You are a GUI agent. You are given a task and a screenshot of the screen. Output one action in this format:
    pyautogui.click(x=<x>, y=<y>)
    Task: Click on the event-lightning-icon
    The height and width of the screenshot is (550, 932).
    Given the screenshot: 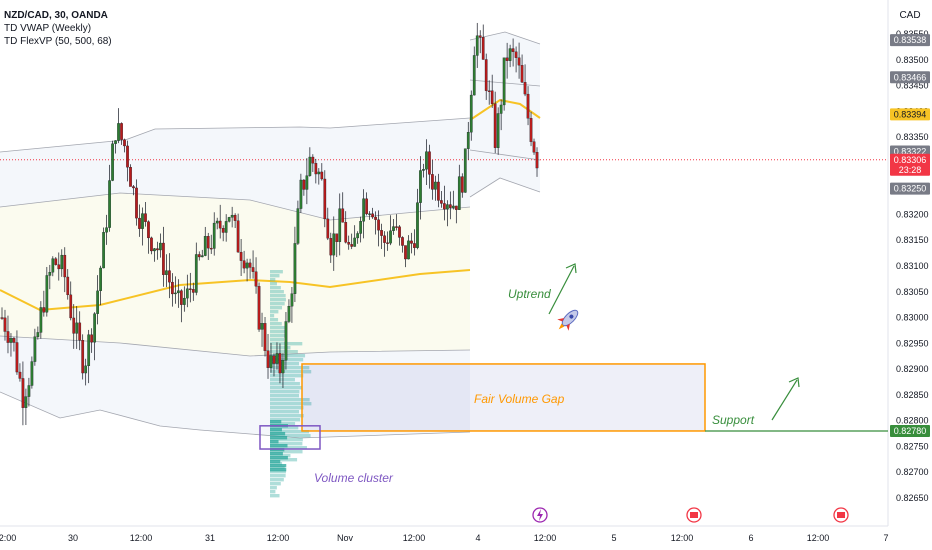 What is the action you would take?
    pyautogui.click(x=540, y=515)
    